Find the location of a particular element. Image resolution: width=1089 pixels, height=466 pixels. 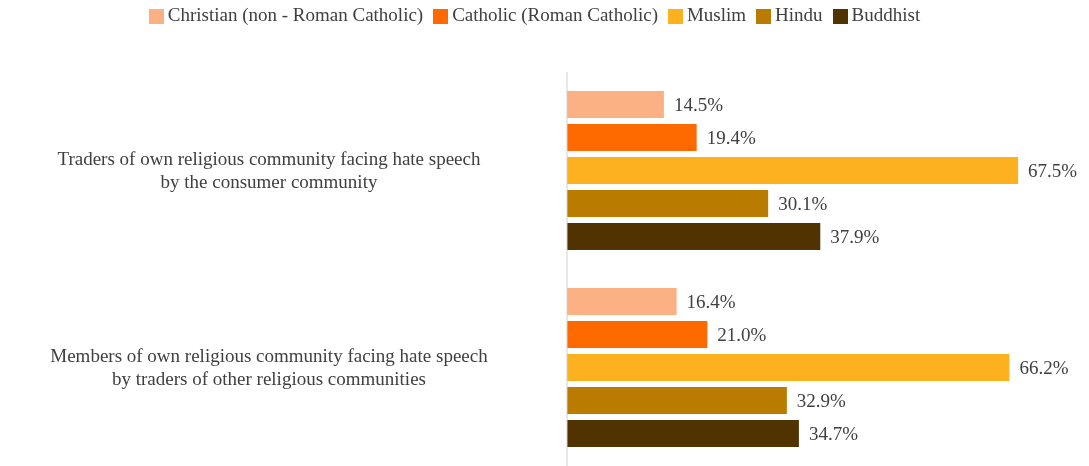

data-label: 66.2% is located at coordinates (1044, 368).